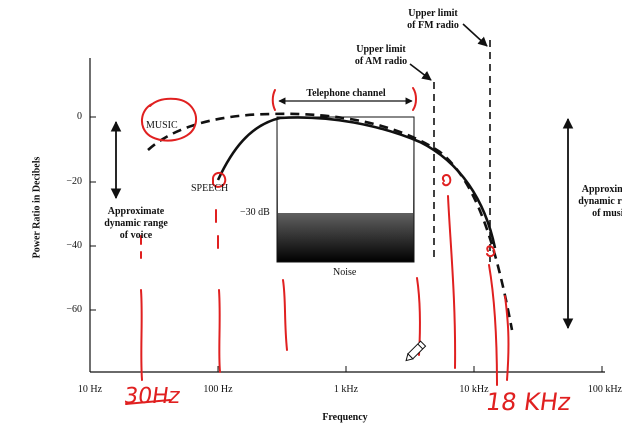 This screenshot has height=423, width=622. I want to click on fm-circle-scribble, so click(491, 251).